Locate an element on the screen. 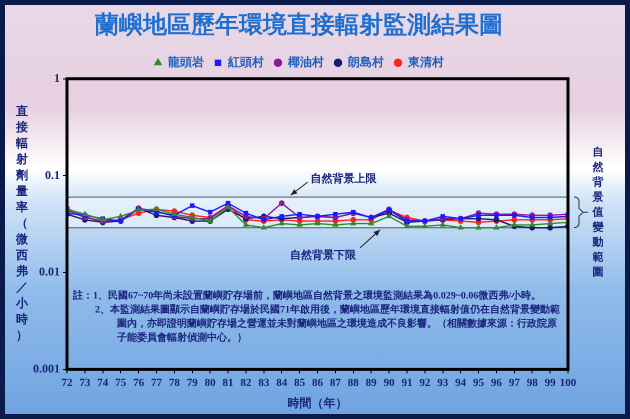 This screenshot has width=630, height=419. y-tick-label: 0.01 is located at coordinates (49, 271).